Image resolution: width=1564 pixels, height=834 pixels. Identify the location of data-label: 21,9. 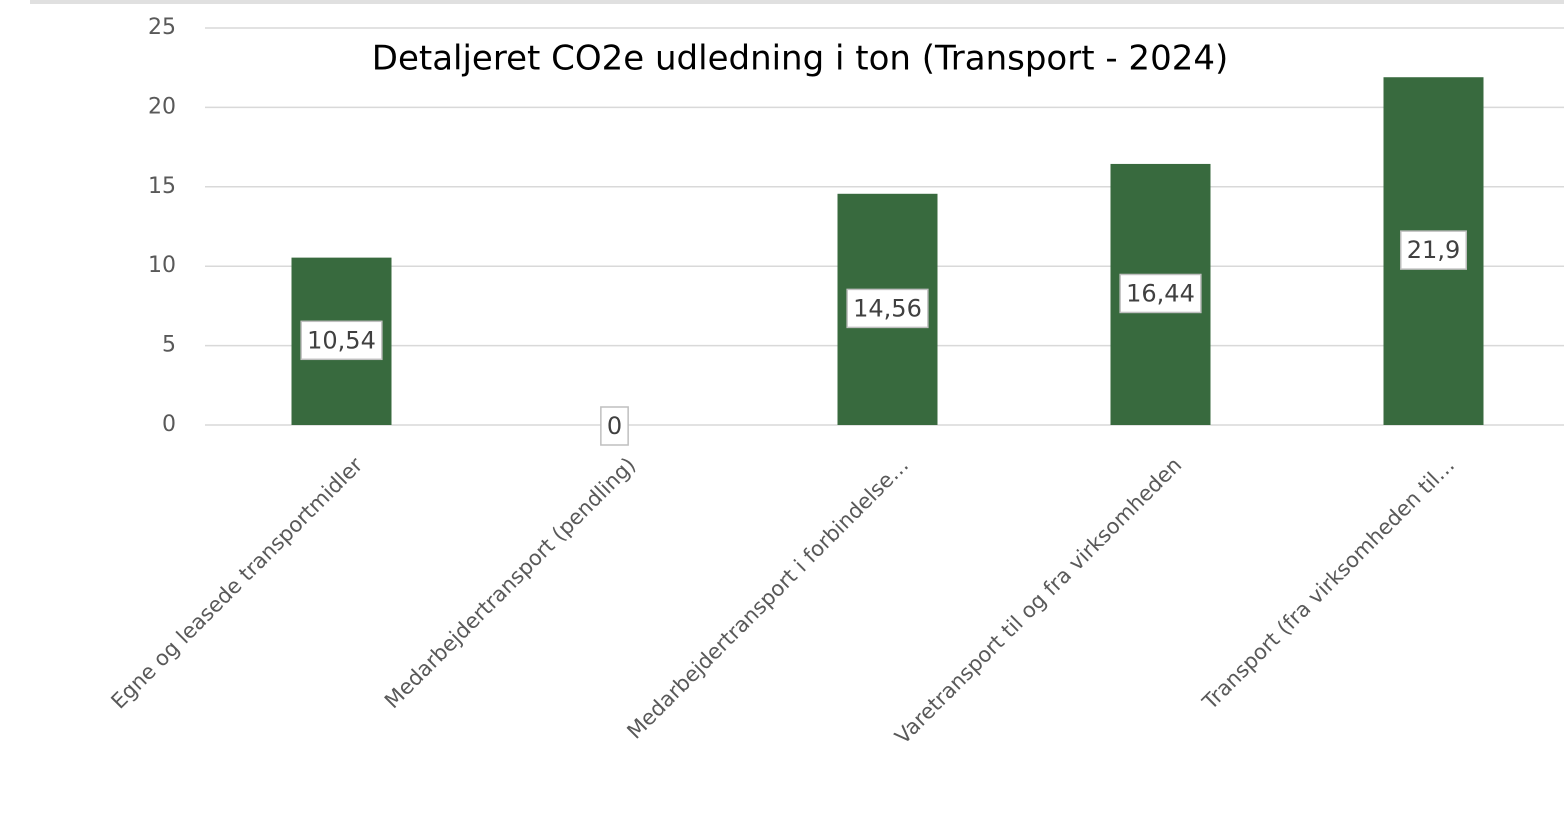
(1433, 250).